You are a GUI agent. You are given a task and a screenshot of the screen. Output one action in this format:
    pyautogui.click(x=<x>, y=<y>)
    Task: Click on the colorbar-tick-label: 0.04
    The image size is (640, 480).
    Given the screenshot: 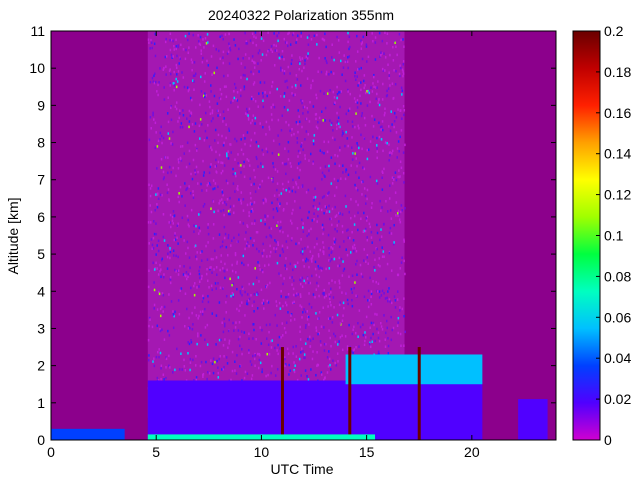 What is the action you would take?
    pyautogui.click(x=617, y=358)
    